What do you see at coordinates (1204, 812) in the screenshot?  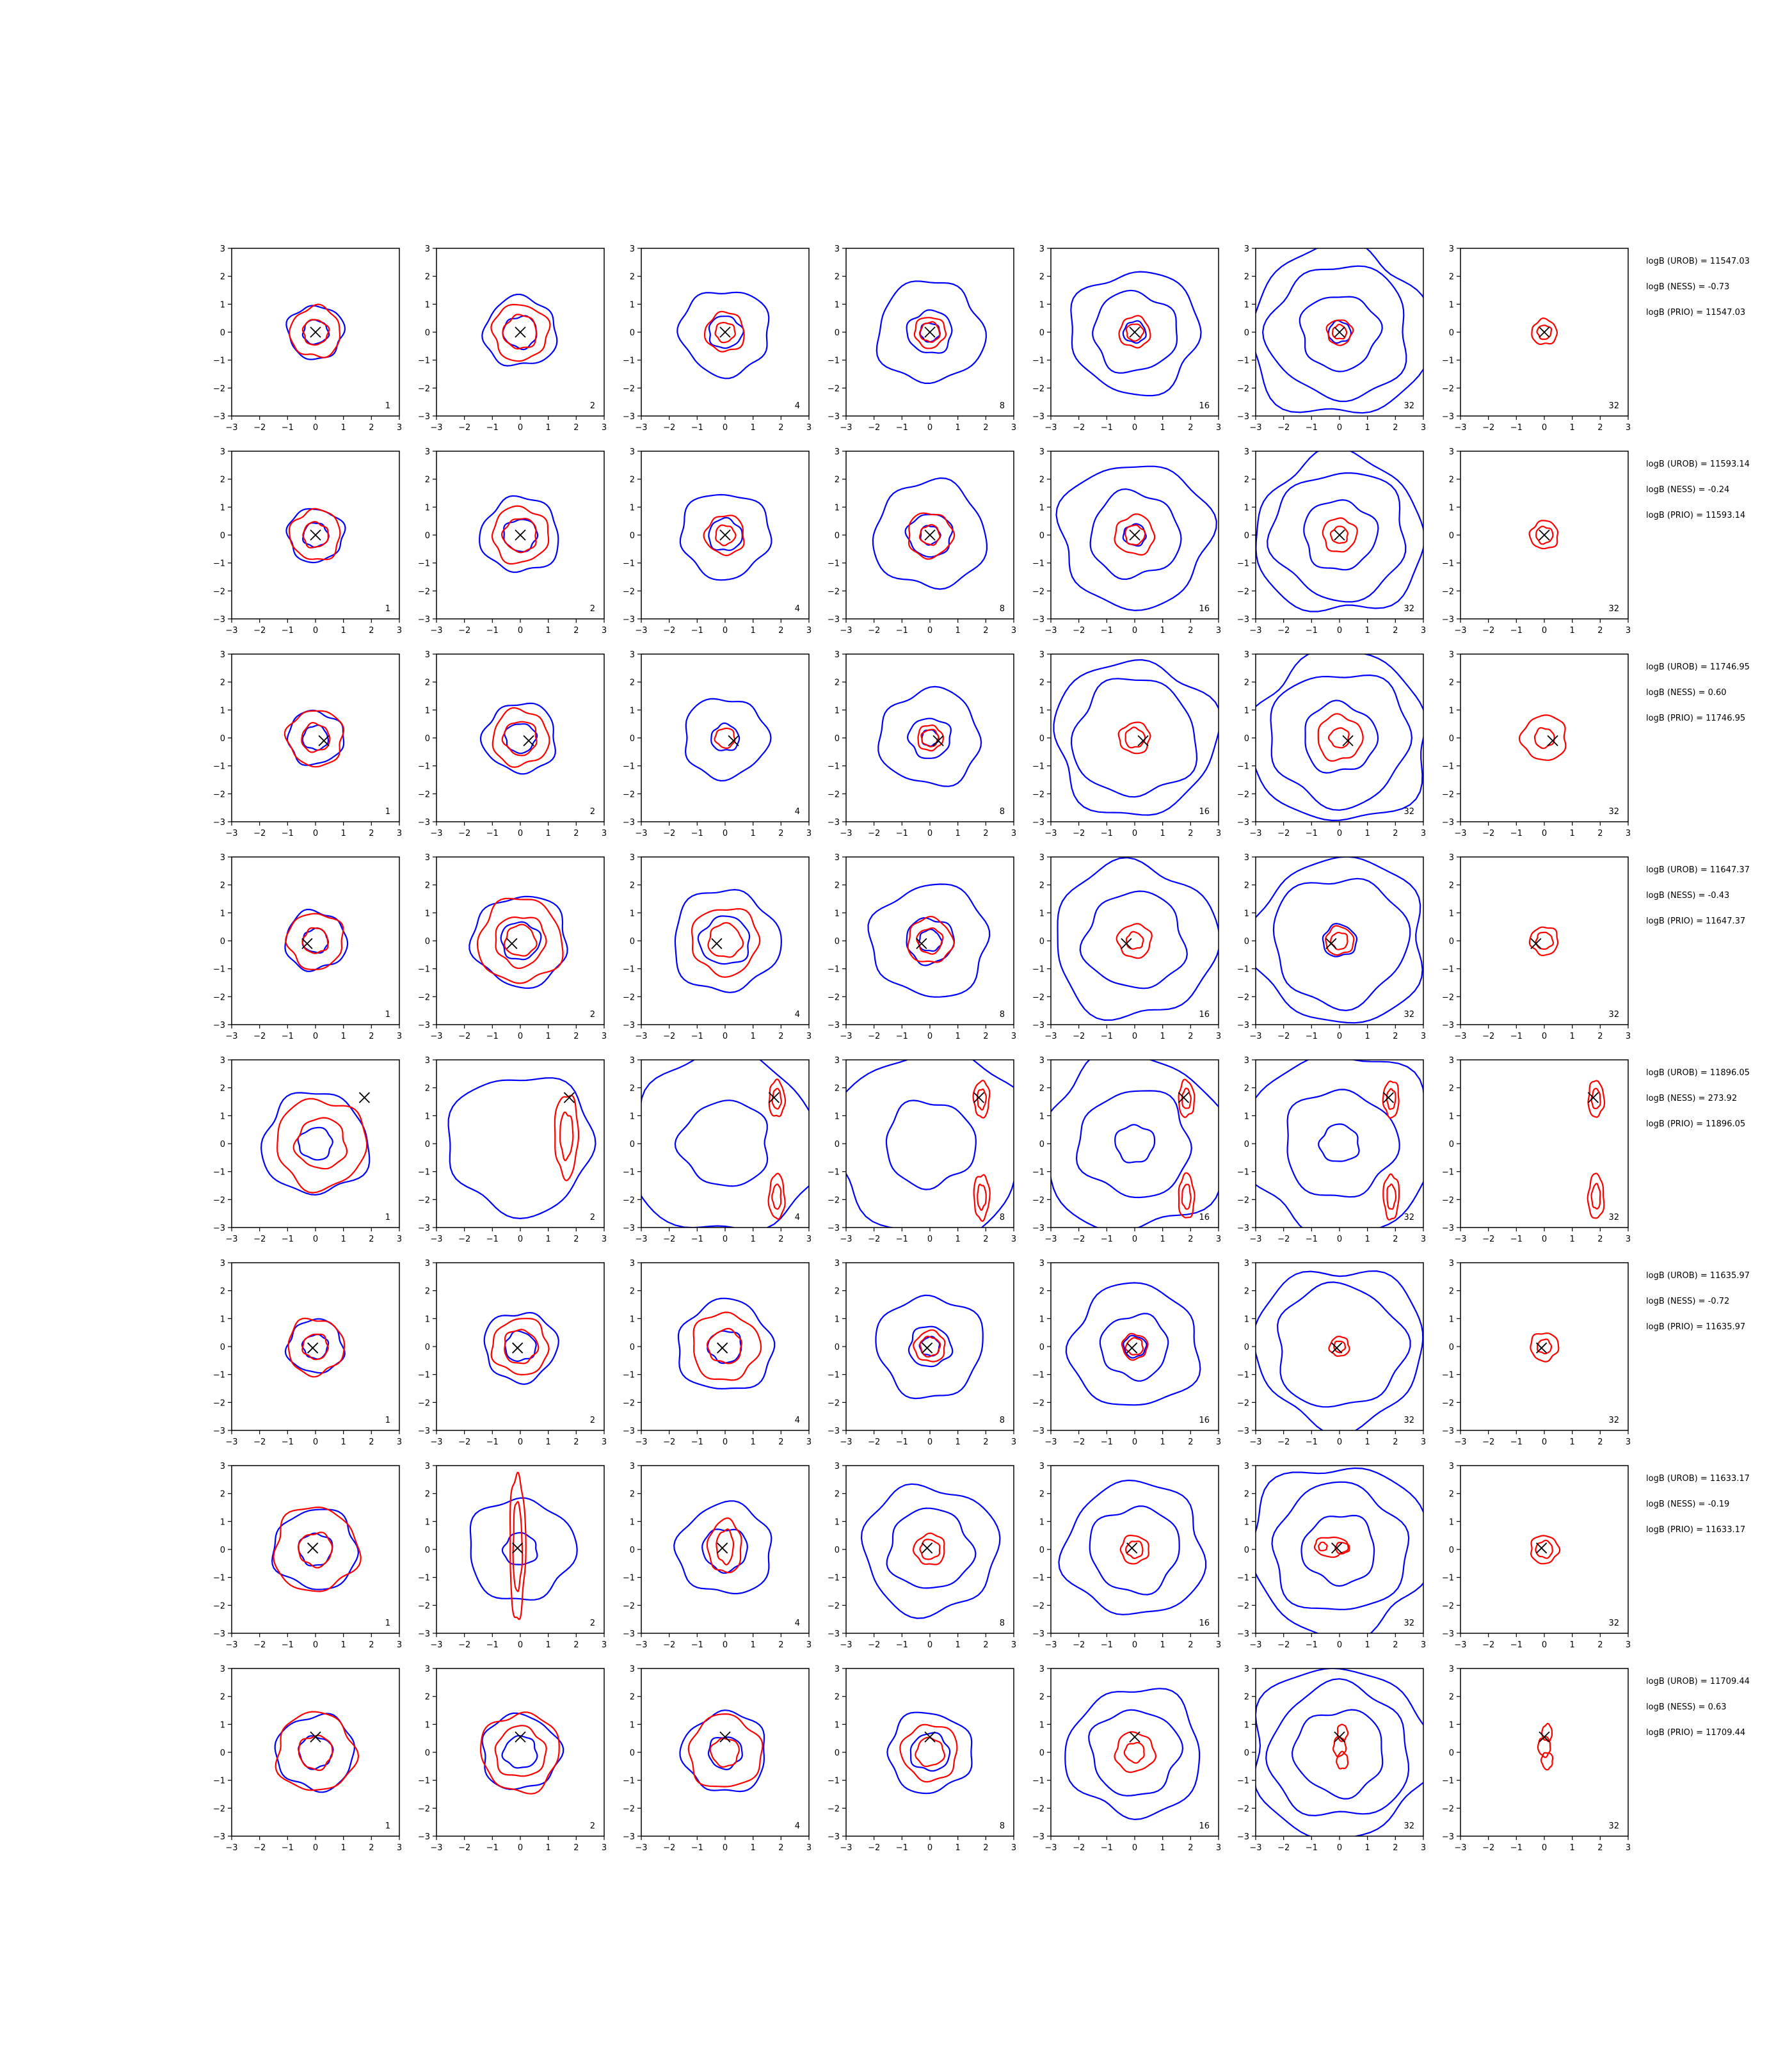 I see `panel-count-label: 16` at bounding box center [1204, 812].